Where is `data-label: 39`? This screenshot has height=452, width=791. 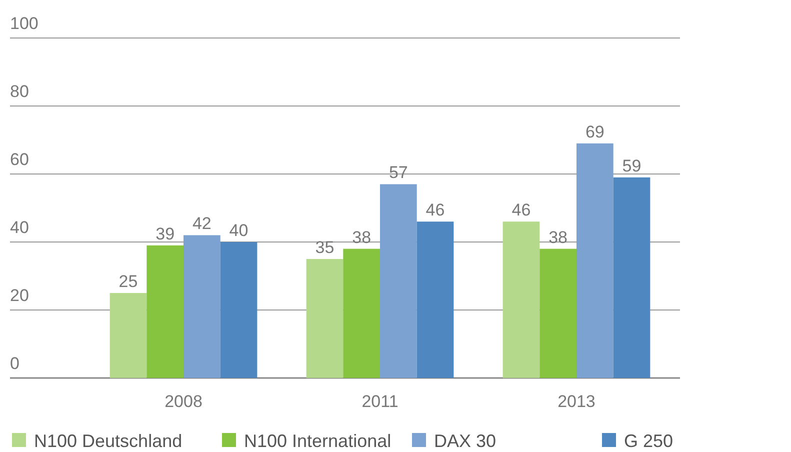
data-label: 39 is located at coordinates (165, 234).